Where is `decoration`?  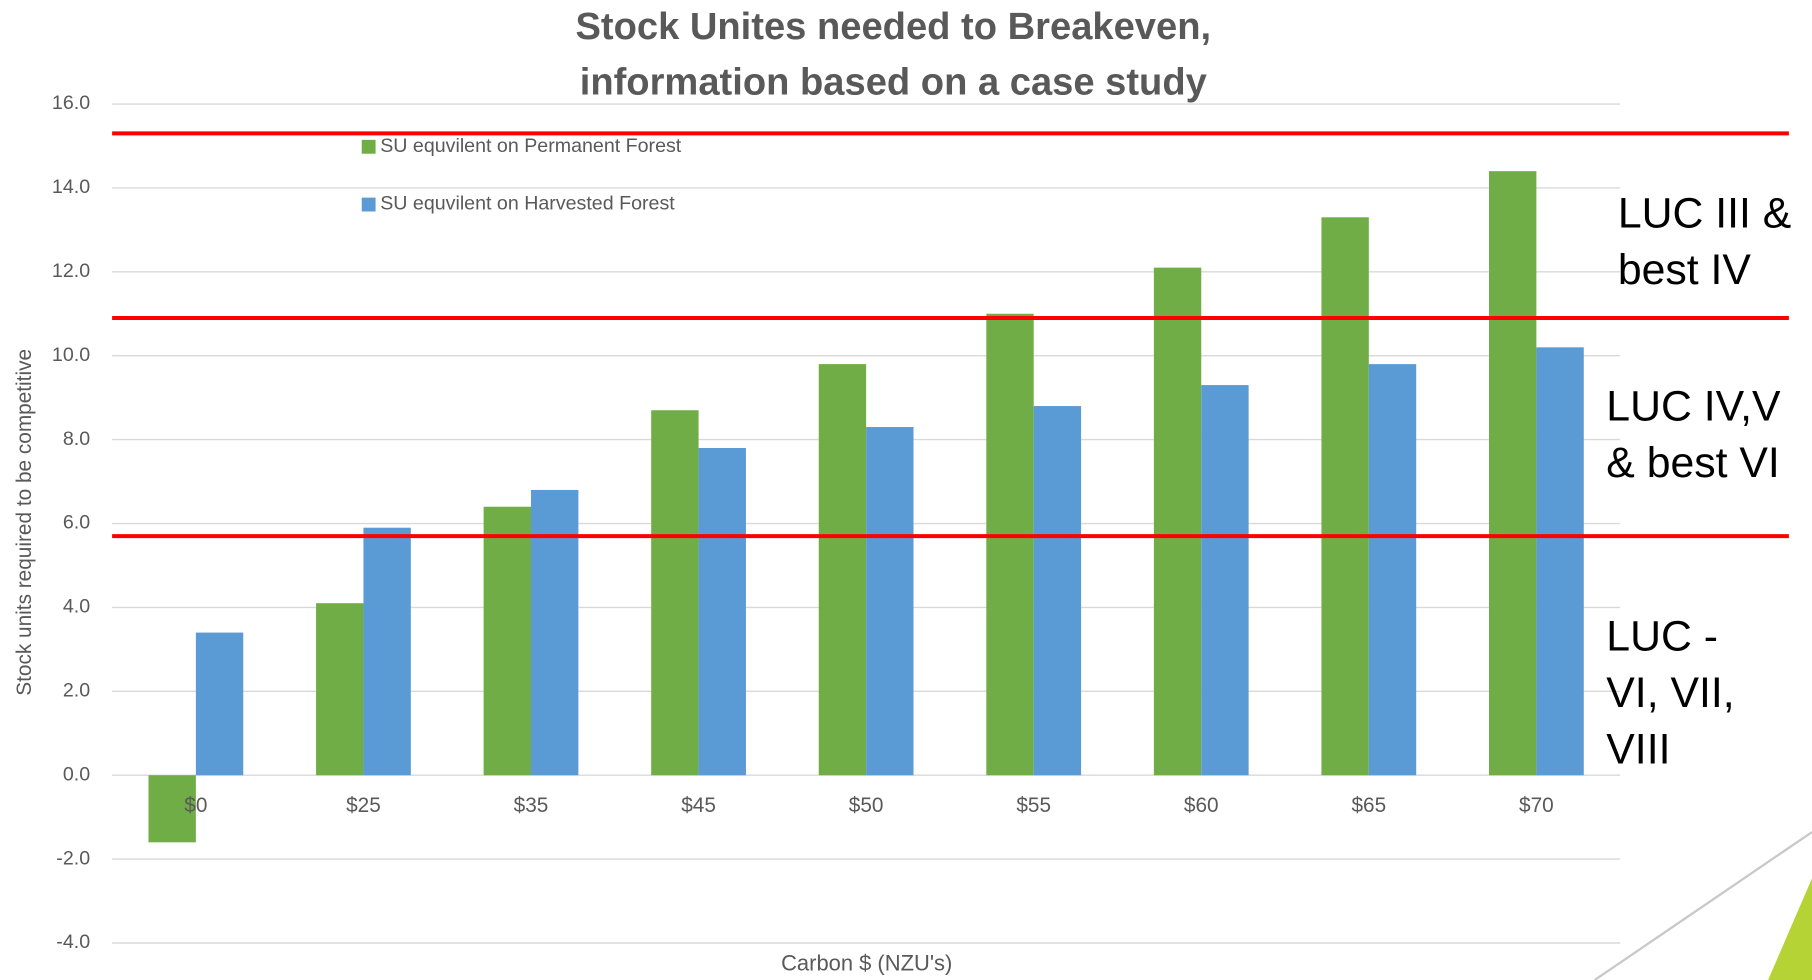 decoration is located at coordinates (1790, 929).